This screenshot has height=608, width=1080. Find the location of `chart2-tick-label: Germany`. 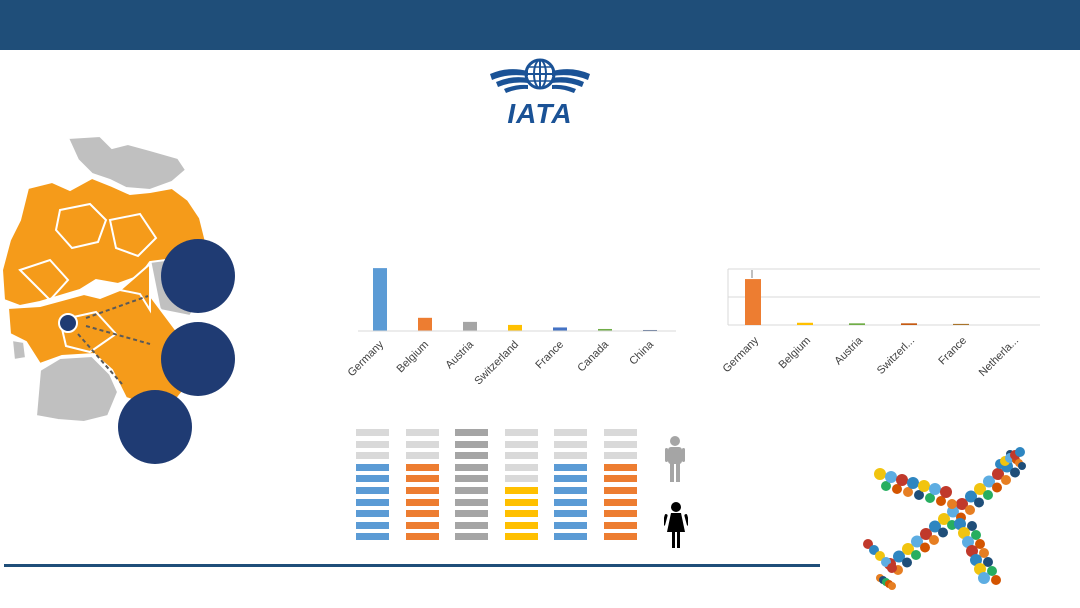

chart2-tick-label: Germany is located at coordinates (741, 354).